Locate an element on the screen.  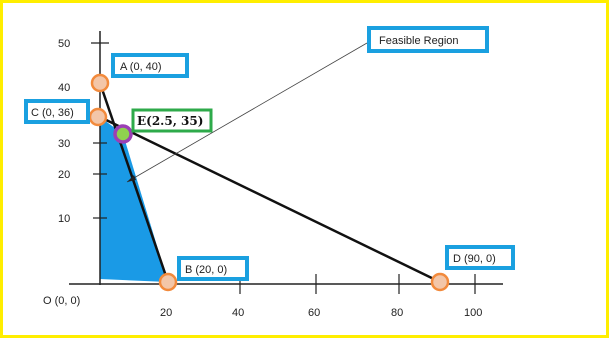
point-d-label: D (90, 0) is located at coordinates (480, 257).